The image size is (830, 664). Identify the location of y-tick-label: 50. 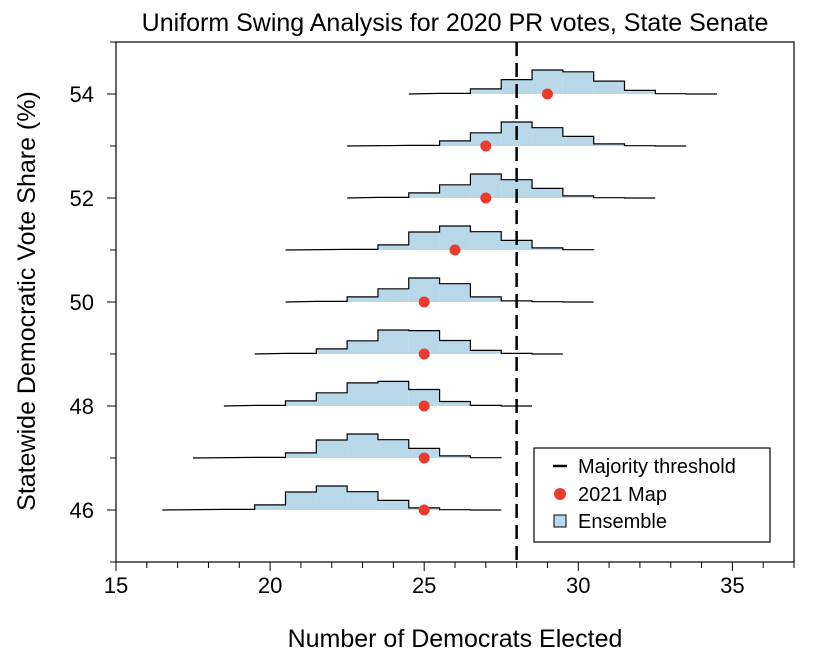
(82, 302).